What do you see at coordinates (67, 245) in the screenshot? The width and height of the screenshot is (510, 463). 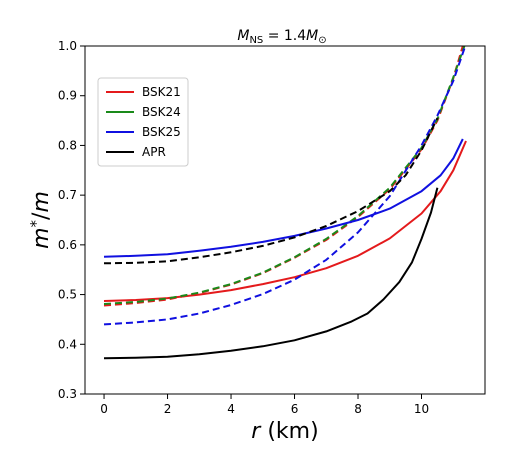 I see `y-tick-label: 0.6` at bounding box center [67, 245].